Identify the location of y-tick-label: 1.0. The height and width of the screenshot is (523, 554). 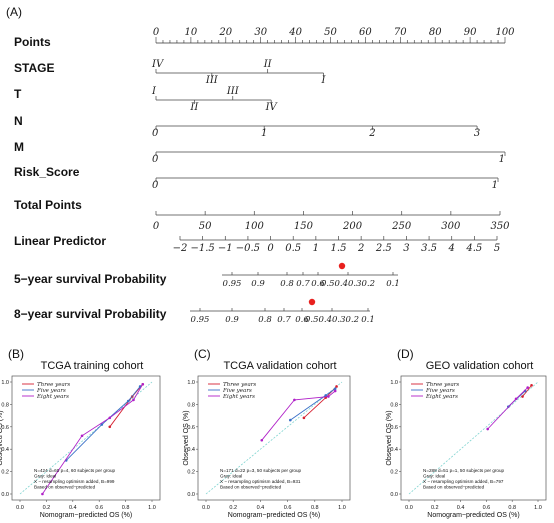
(5, 383).